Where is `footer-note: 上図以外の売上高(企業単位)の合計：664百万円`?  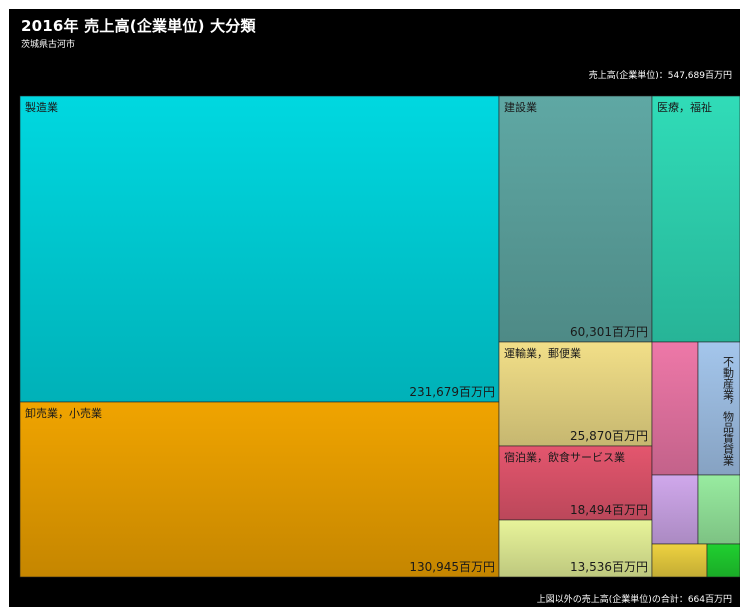 footer-note: 上図以外の売上高(企業単位)の合計：664百万円 is located at coordinates (634, 600).